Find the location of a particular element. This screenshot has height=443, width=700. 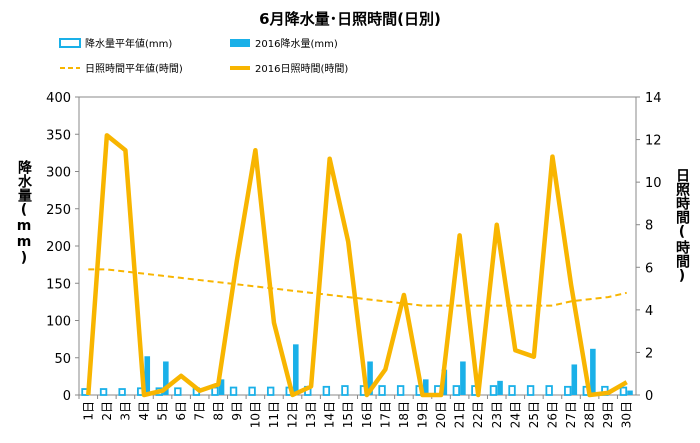

x-tick-label: 6日 is located at coordinates (181, 411).